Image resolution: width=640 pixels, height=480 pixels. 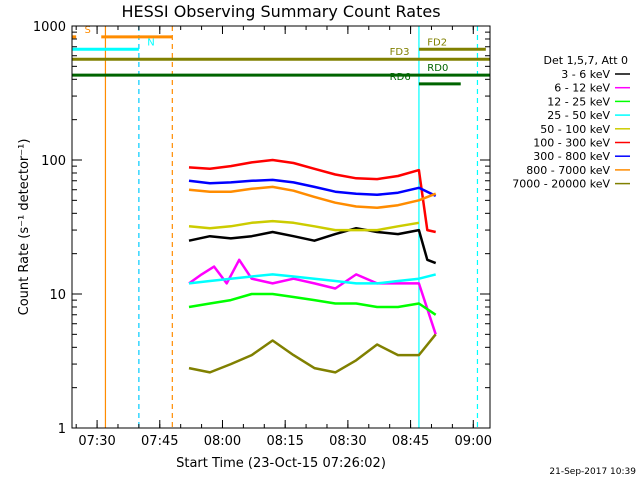 I want to click on flag-bars: S N FD2 FD3 RD0 RD6, so click(x=281, y=55).